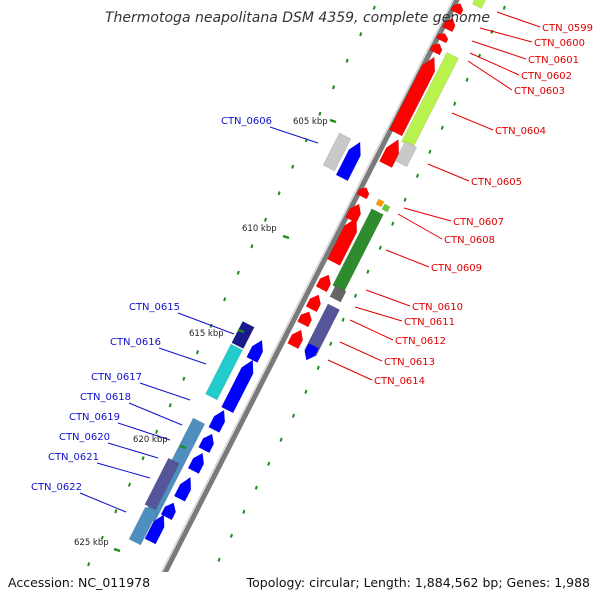 Image resolution: width=600 pixels, height=600 pixels. What do you see at coordinates (135, 342) in the screenshot?
I see `gene-label-ctn-0616: CTN_0616` at bounding box center [135, 342].